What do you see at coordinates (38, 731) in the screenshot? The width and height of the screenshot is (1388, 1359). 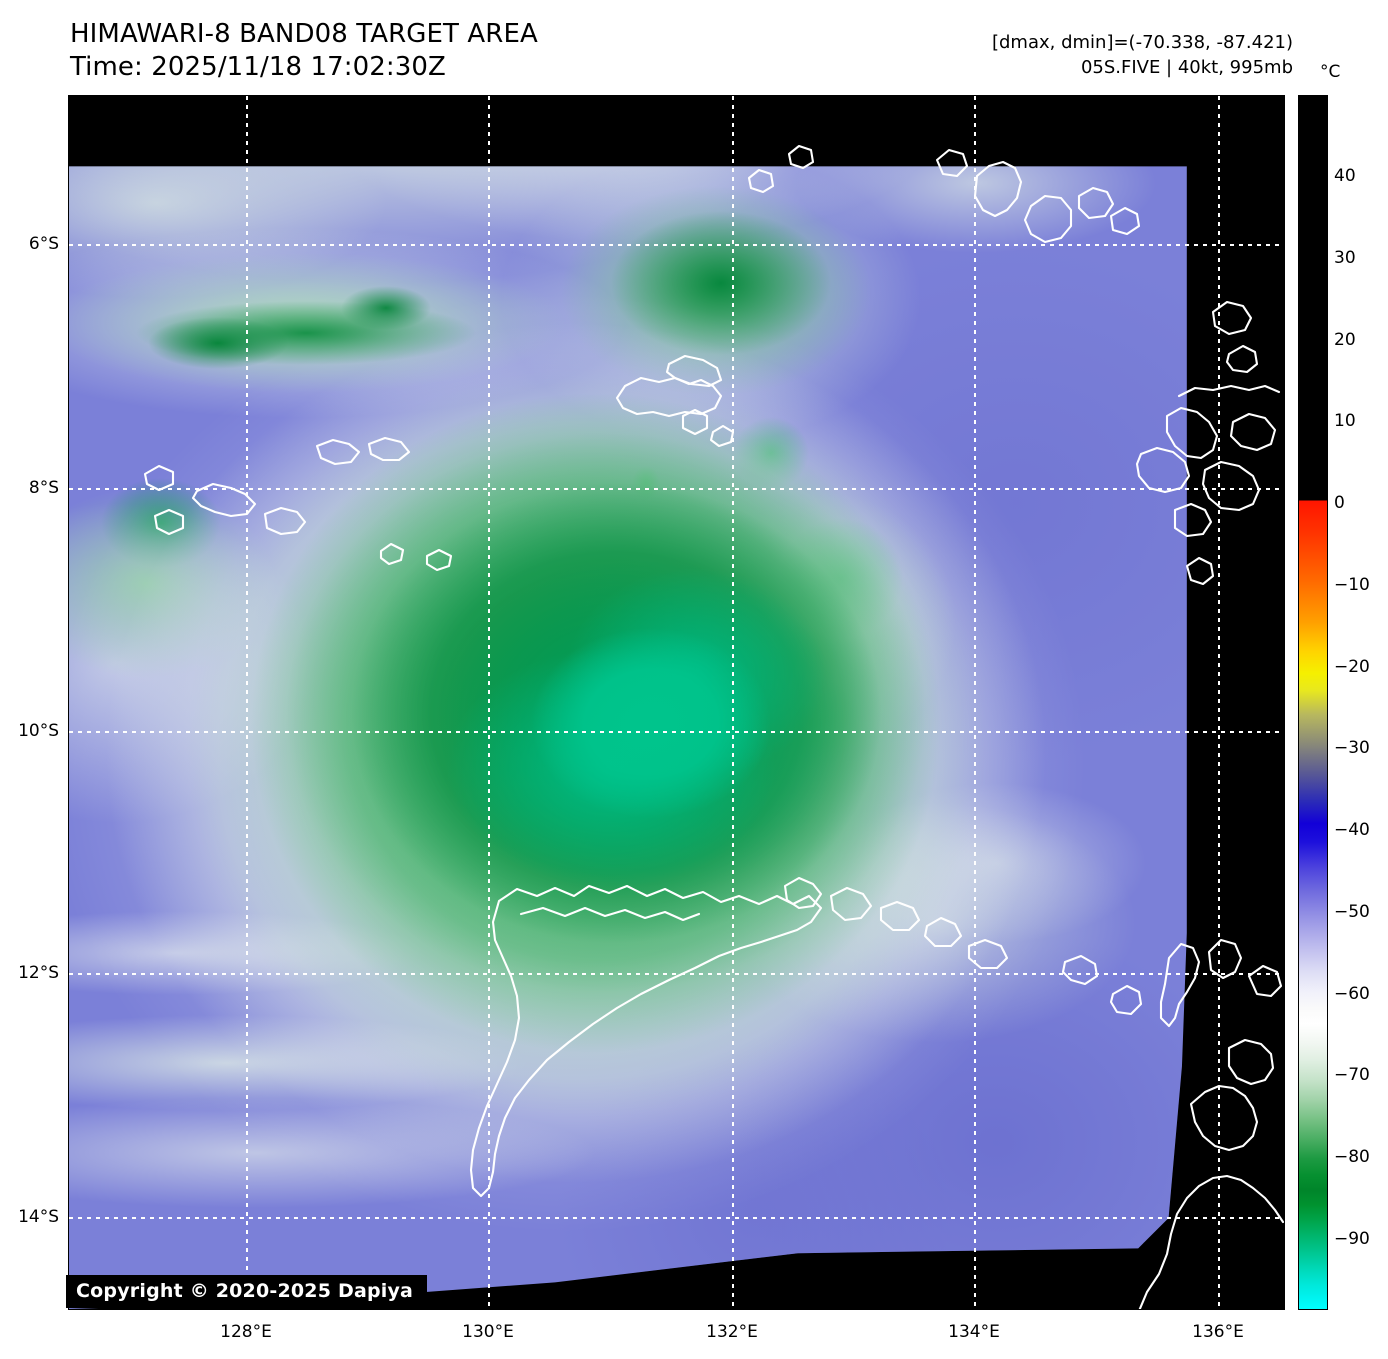 I see `lat-tick-10s: 10°S` at bounding box center [38, 731].